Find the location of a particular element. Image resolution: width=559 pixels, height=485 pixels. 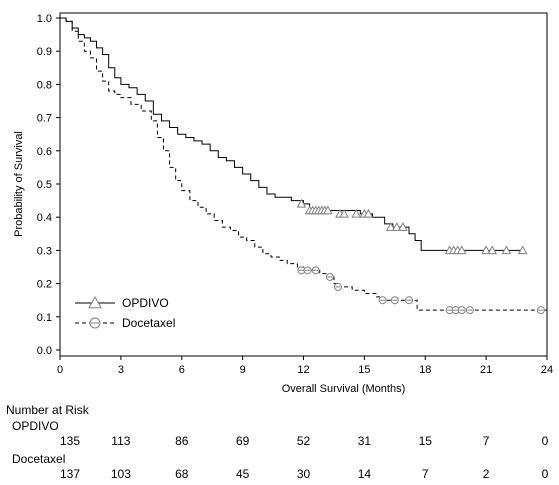

legend-label-opdivo: OPDIVO is located at coordinates (145, 303).